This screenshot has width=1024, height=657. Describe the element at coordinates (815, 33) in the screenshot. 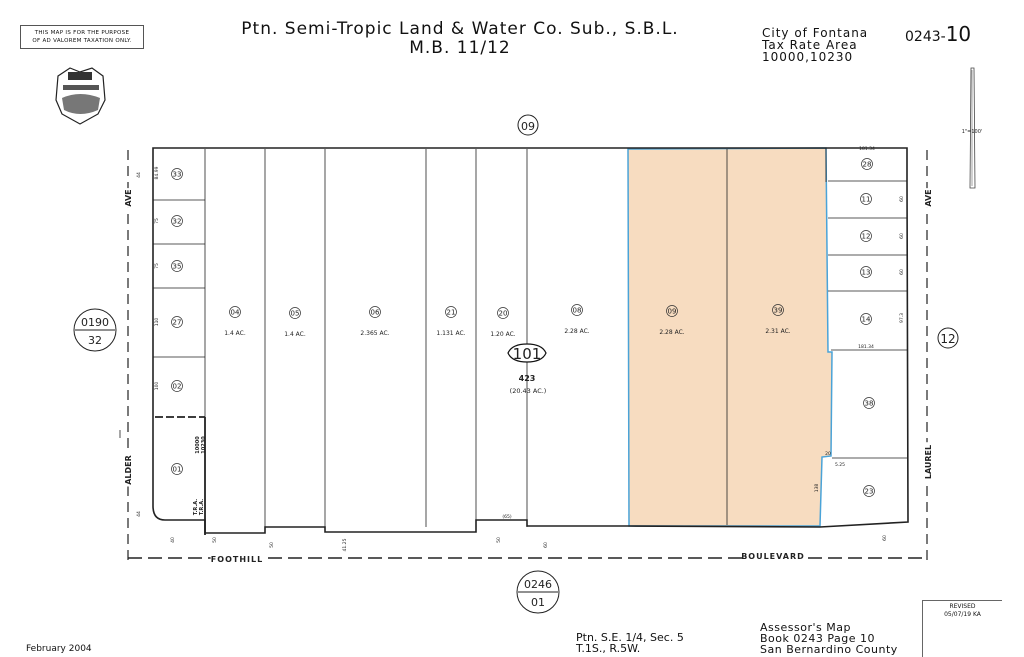

I see `city-name: City of Fontana` at that location.